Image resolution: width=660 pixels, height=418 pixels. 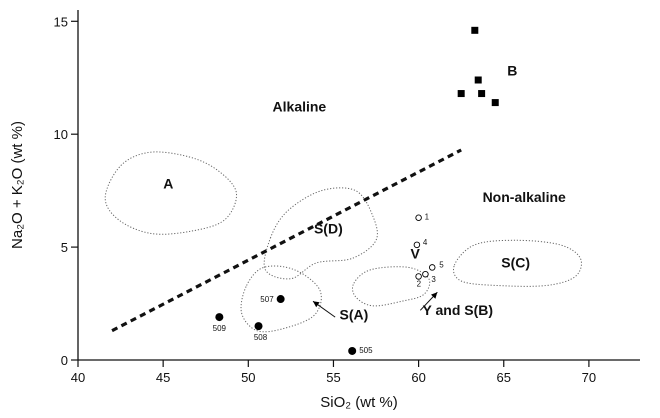 I want to click on x-tick-label-4: 60, so click(x=418, y=377).